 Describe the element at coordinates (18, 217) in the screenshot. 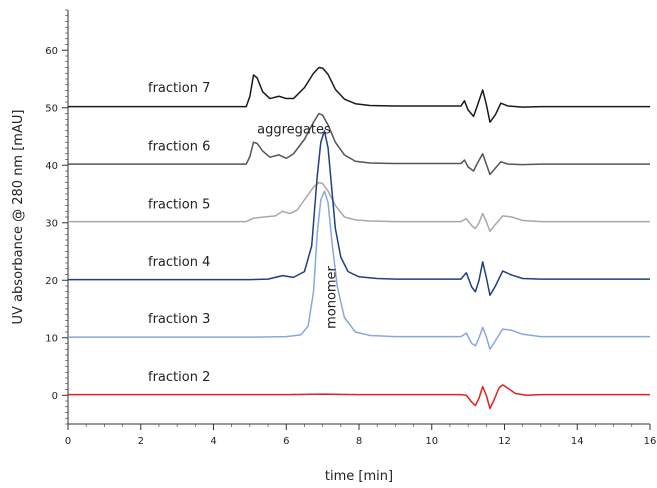

I see `y-axis-title: UV absorbance @ 280 nm [mAU]` at that location.